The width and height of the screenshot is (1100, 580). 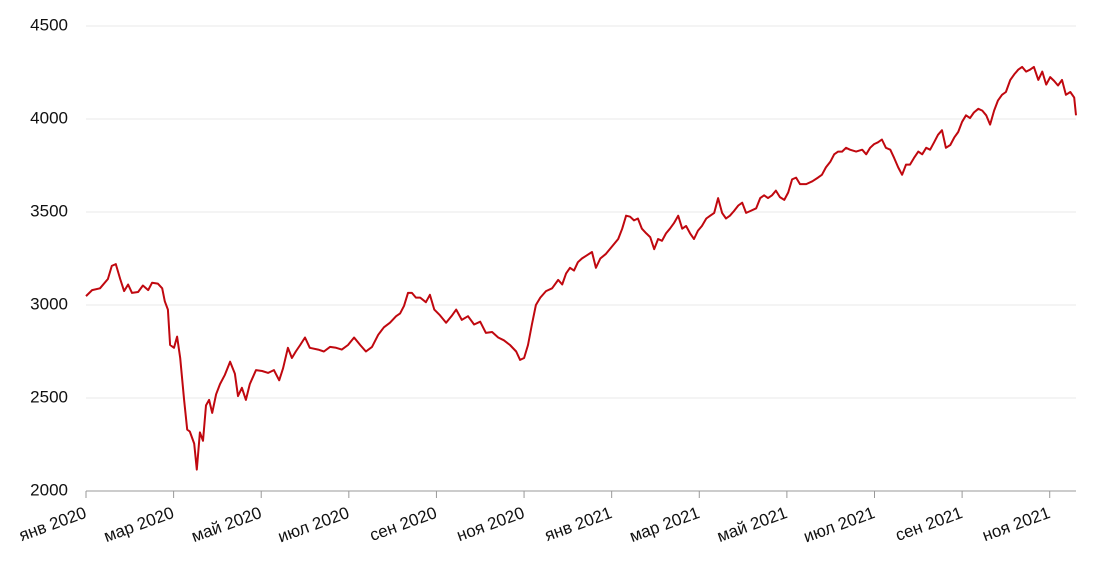 I want to click on x-tick-label: май 2020, so click(x=226, y=524).